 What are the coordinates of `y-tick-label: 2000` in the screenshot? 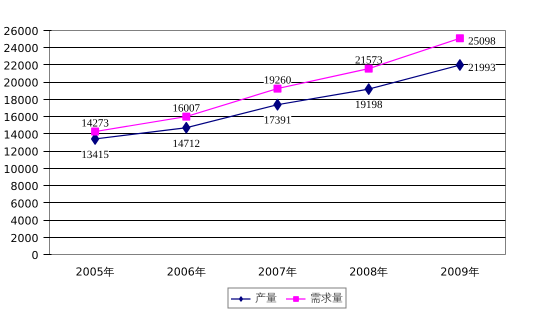 It's located at (24, 238).